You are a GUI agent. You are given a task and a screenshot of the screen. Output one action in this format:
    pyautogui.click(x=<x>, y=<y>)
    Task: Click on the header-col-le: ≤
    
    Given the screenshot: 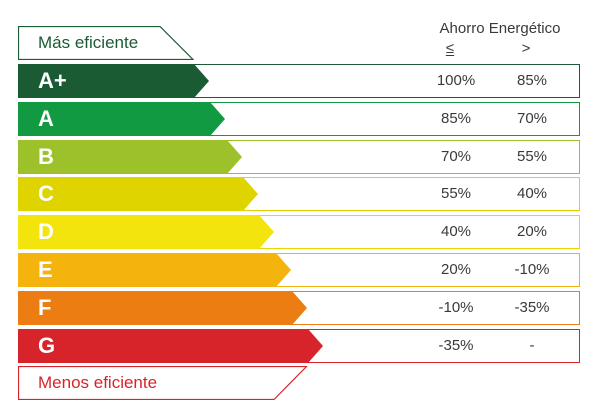 What is the action you would take?
    pyautogui.click(x=450, y=48)
    